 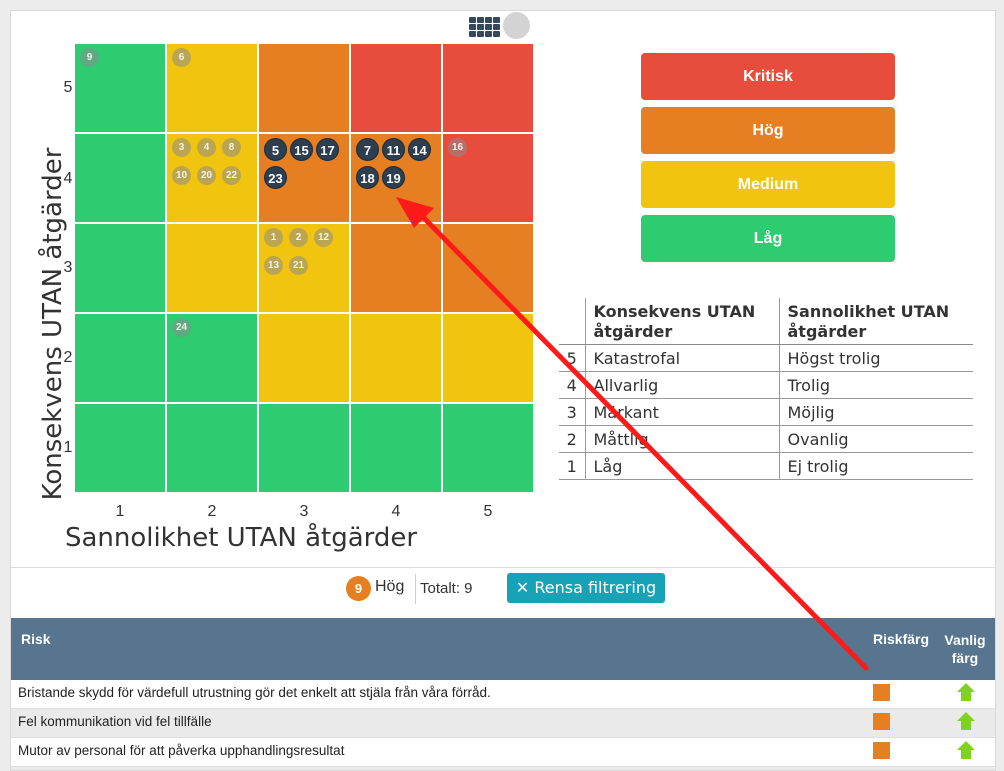 I want to click on risk-marker: 6, so click(x=181, y=57).